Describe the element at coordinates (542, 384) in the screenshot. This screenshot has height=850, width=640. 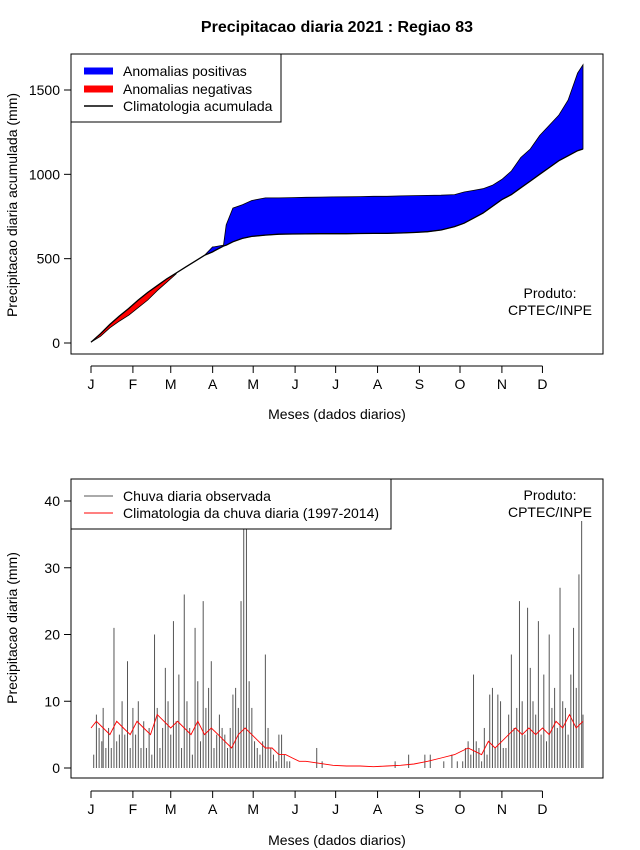
I see `top-x-tick-label: D` at that location.